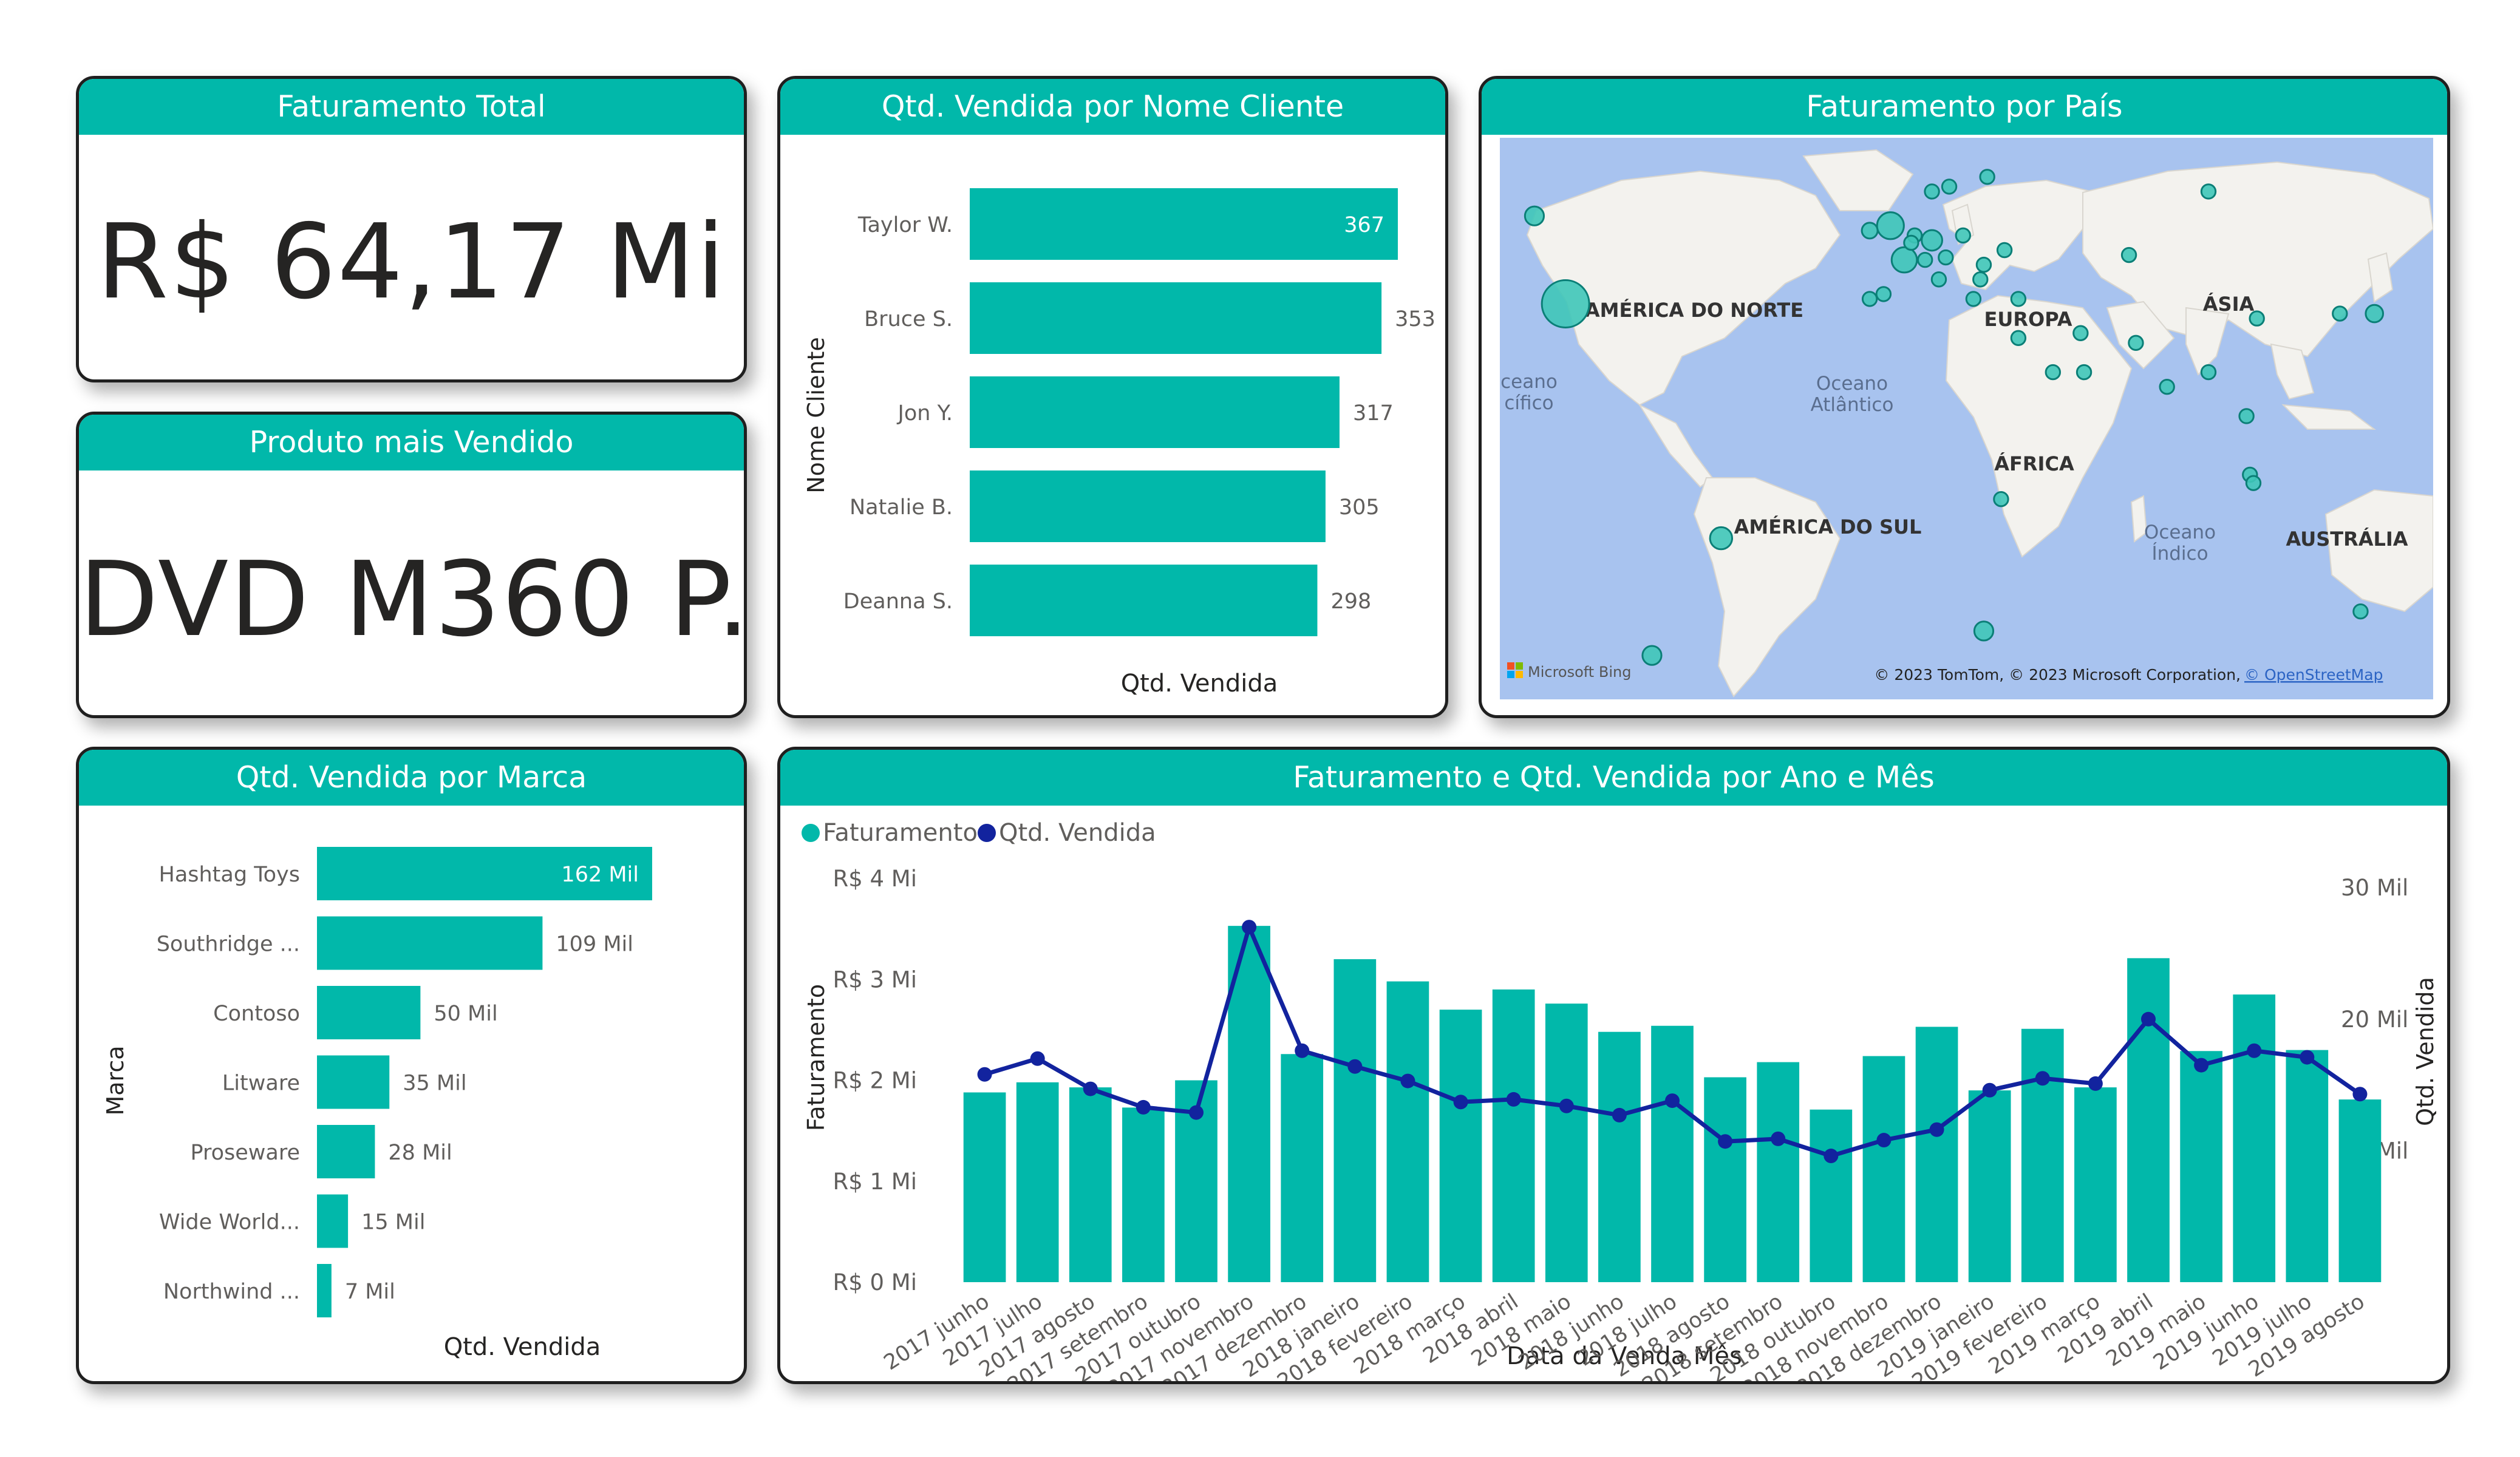 The width and height of the screenshot is (2520, 1457). I want to click on map-attribution-link: © OpenStreetMap, so click(2313, 675).